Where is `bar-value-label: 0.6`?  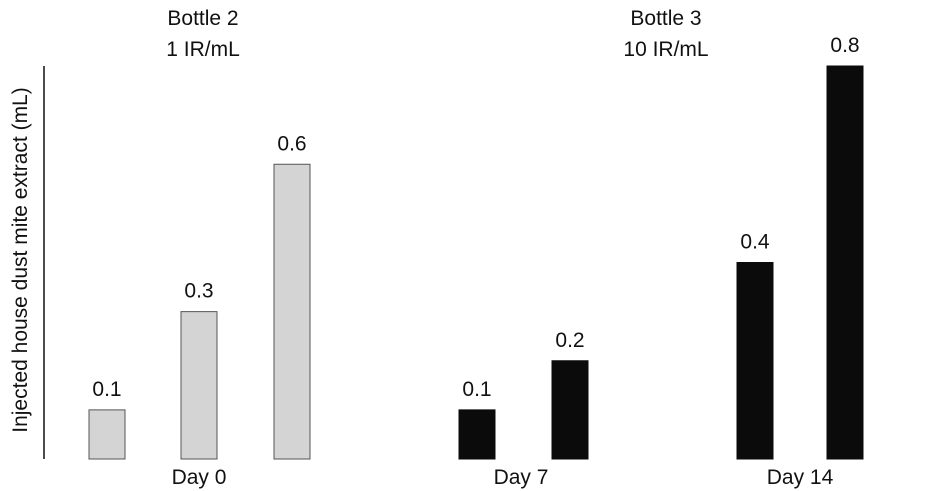
bar-value-label: 0.6 is located at coordinates (291, 143).